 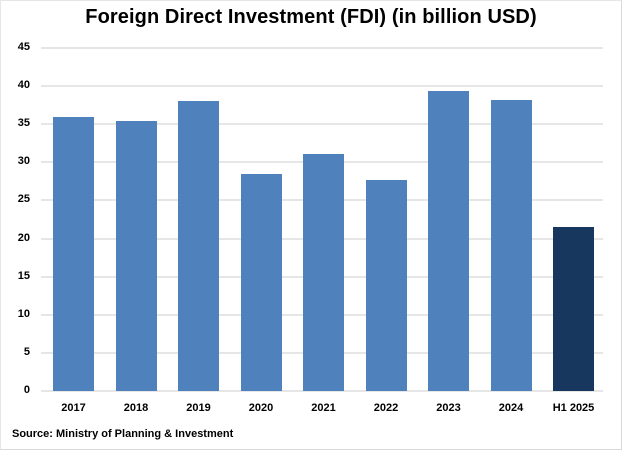 I want to click on bar-2021, so click(x=323, y=272).